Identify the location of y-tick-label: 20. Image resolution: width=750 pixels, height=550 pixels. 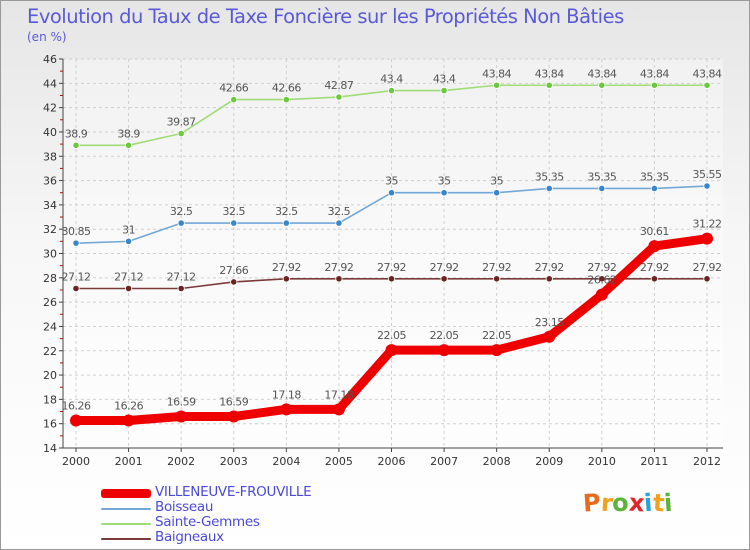
(50, 375).